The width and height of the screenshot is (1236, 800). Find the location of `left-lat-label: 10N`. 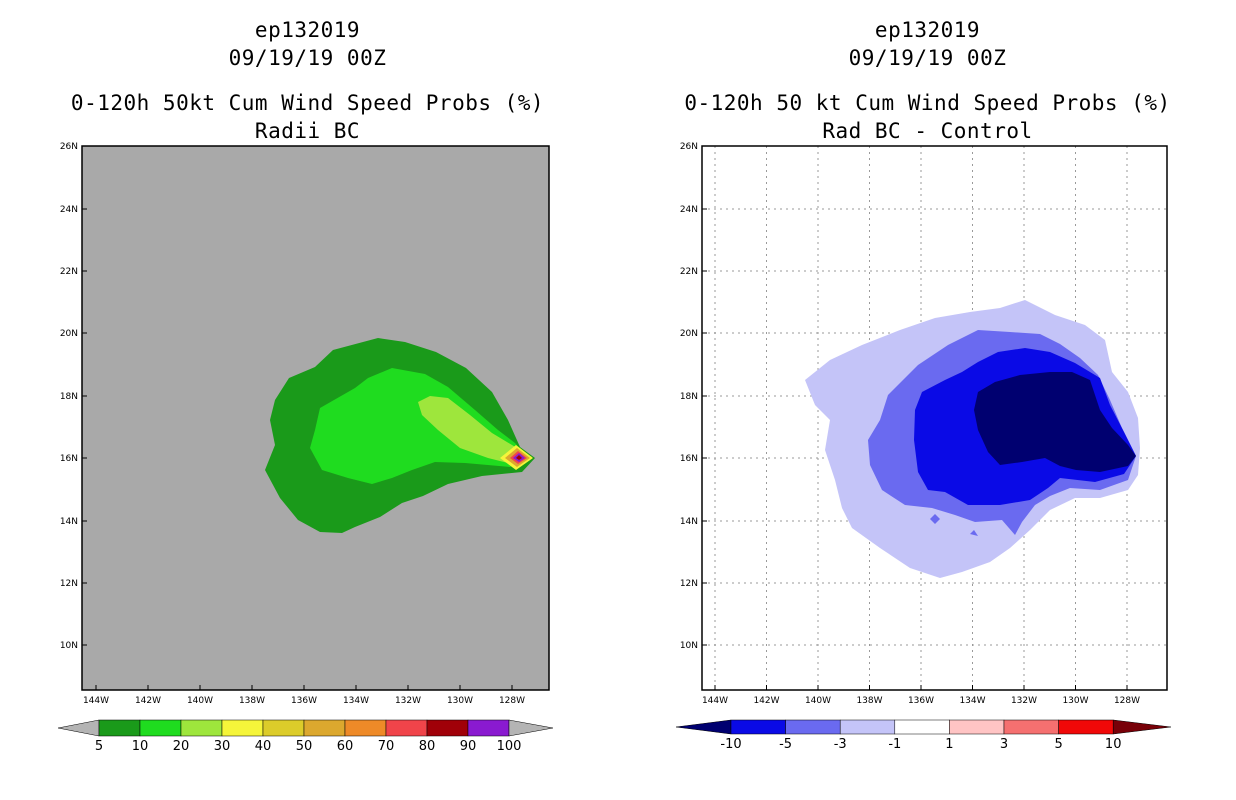

left-lat-label: 10N is located at coordinates (69, 646).